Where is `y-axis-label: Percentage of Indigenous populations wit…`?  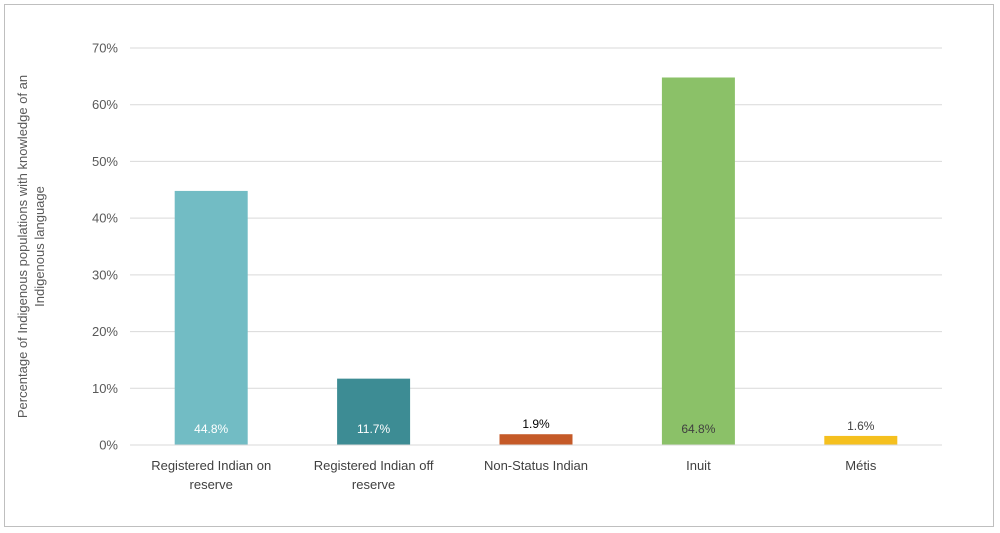
y-axis-label: Percentage of Indigenous populations wit… is located at coordinates (22, 246).